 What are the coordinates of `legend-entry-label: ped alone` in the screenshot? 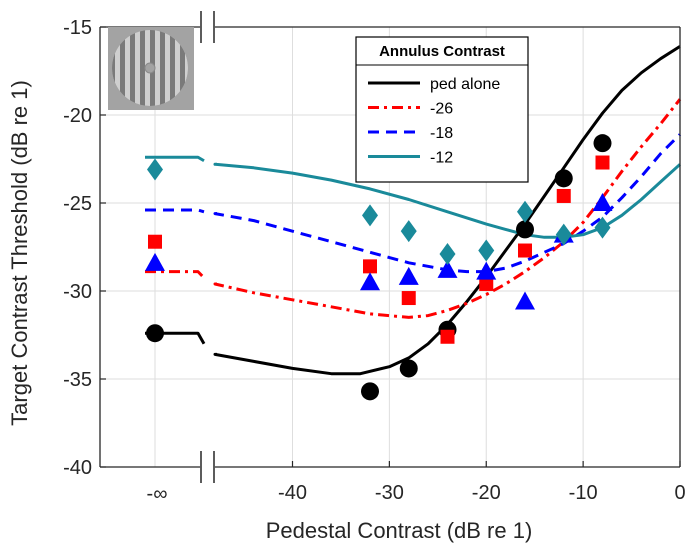 It's located at (465, 84).